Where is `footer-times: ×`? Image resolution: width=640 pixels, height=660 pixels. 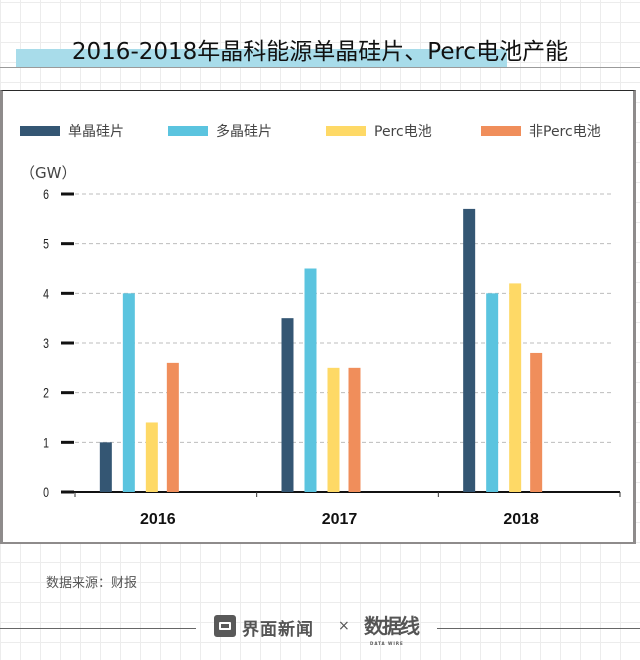
footer-times: × is located at coordinates (344, 626).